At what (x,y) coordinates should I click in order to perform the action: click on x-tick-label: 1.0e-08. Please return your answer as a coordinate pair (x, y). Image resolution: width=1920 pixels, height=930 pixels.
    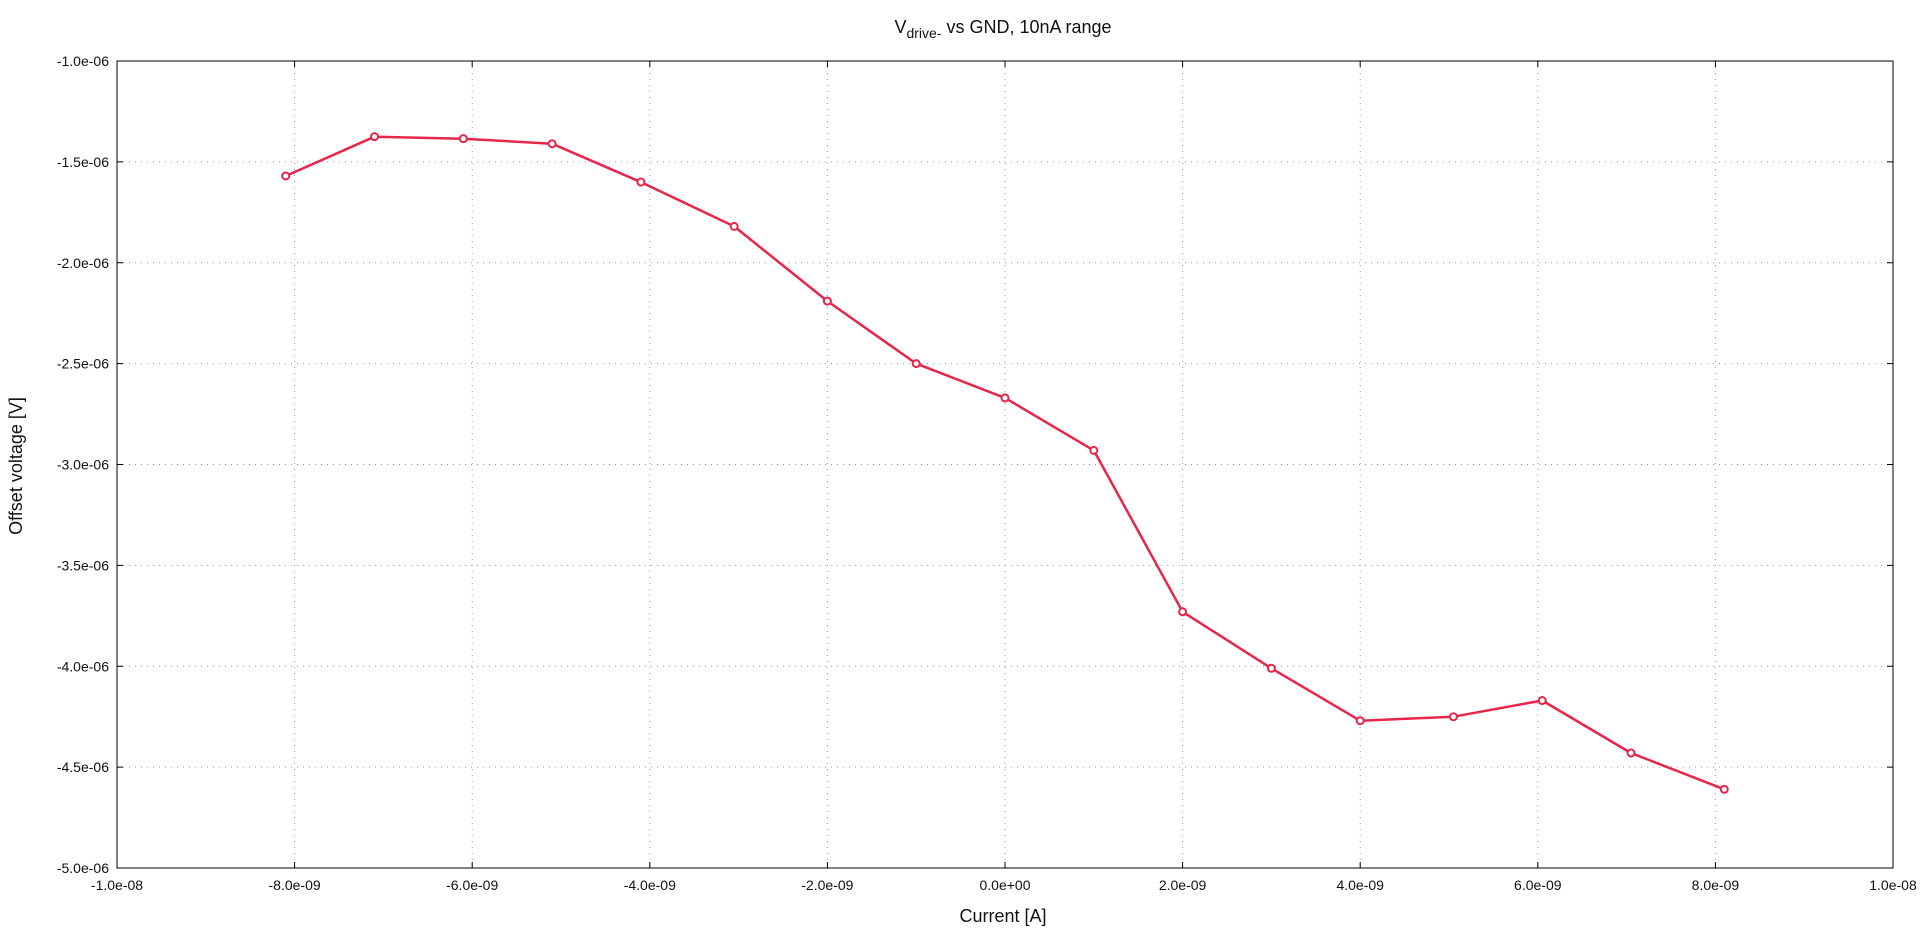
    Looking at the image, I should click on (1893, 885).